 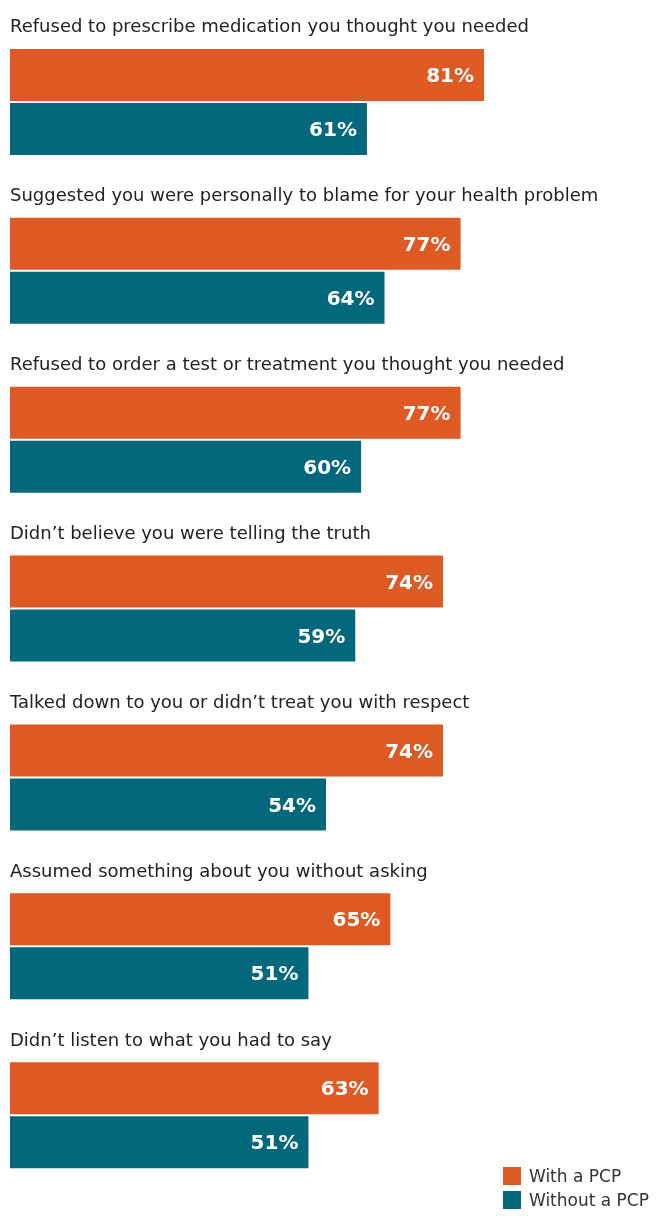 I want to click on y-tick-label: Didn’t believe you were telling the truth, so click(x=190, y=532).